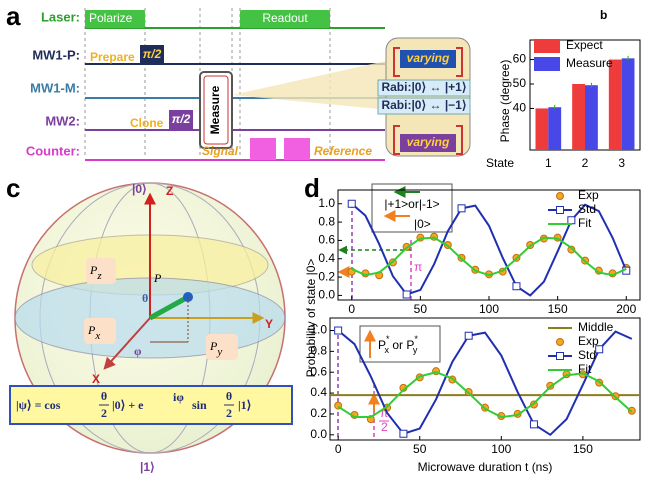 The image size is (650, 484). Describe the element at coordinates (505, 101) in the screenshot. I see `y-axis-label: Phase (degree)` at that location.